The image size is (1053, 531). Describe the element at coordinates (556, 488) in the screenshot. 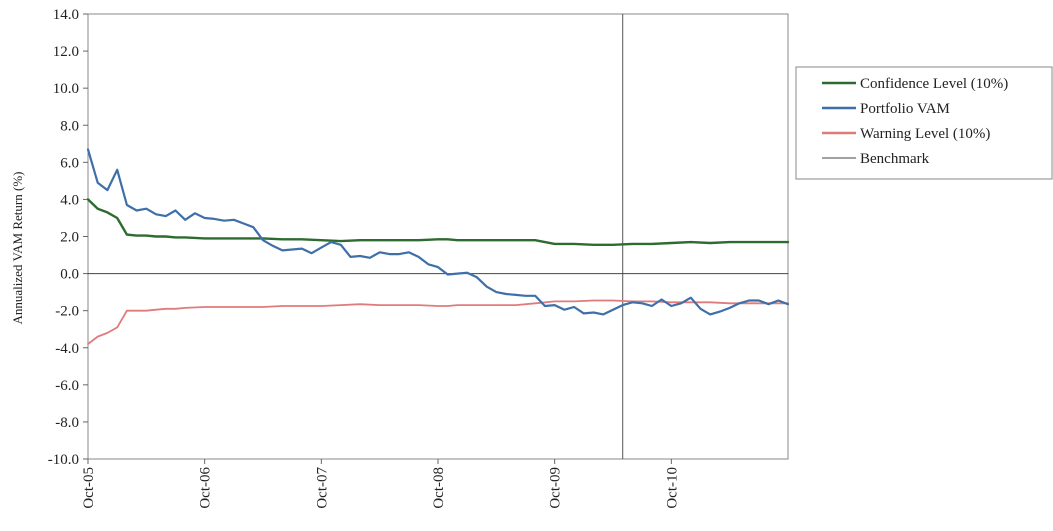

I see `x-tick-label: Oct-09` at that location.